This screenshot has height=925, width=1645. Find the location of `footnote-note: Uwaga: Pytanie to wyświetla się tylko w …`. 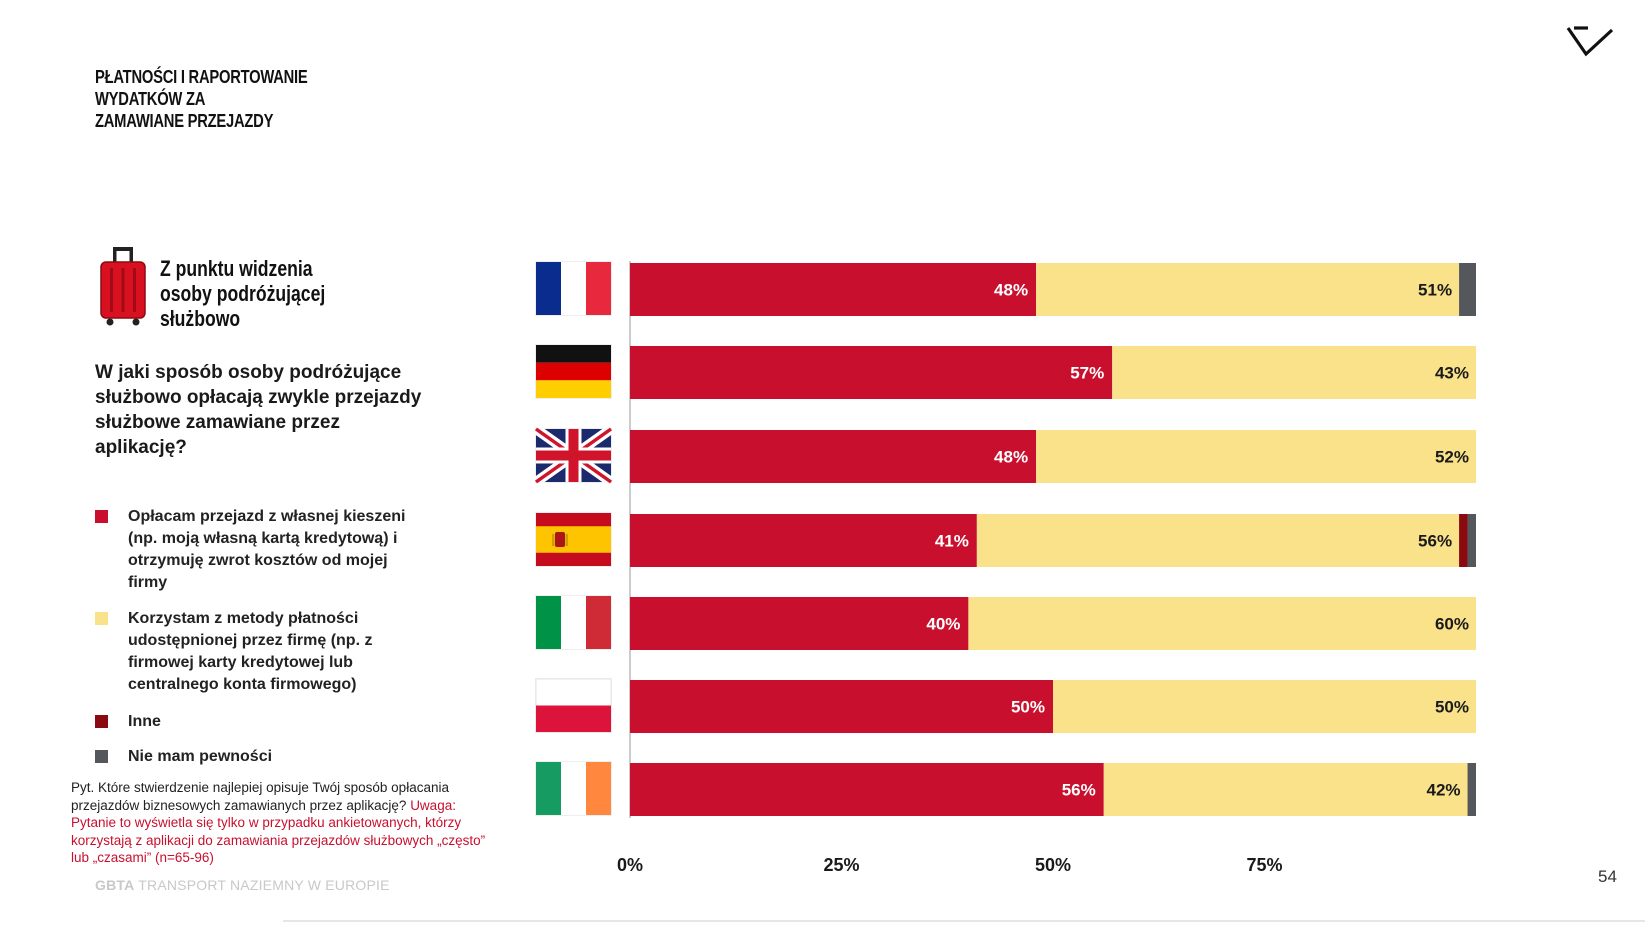

footnote-note: Uwaga: Pytanie to wyświetla się tylko w … is located at coordinates (278, 831).